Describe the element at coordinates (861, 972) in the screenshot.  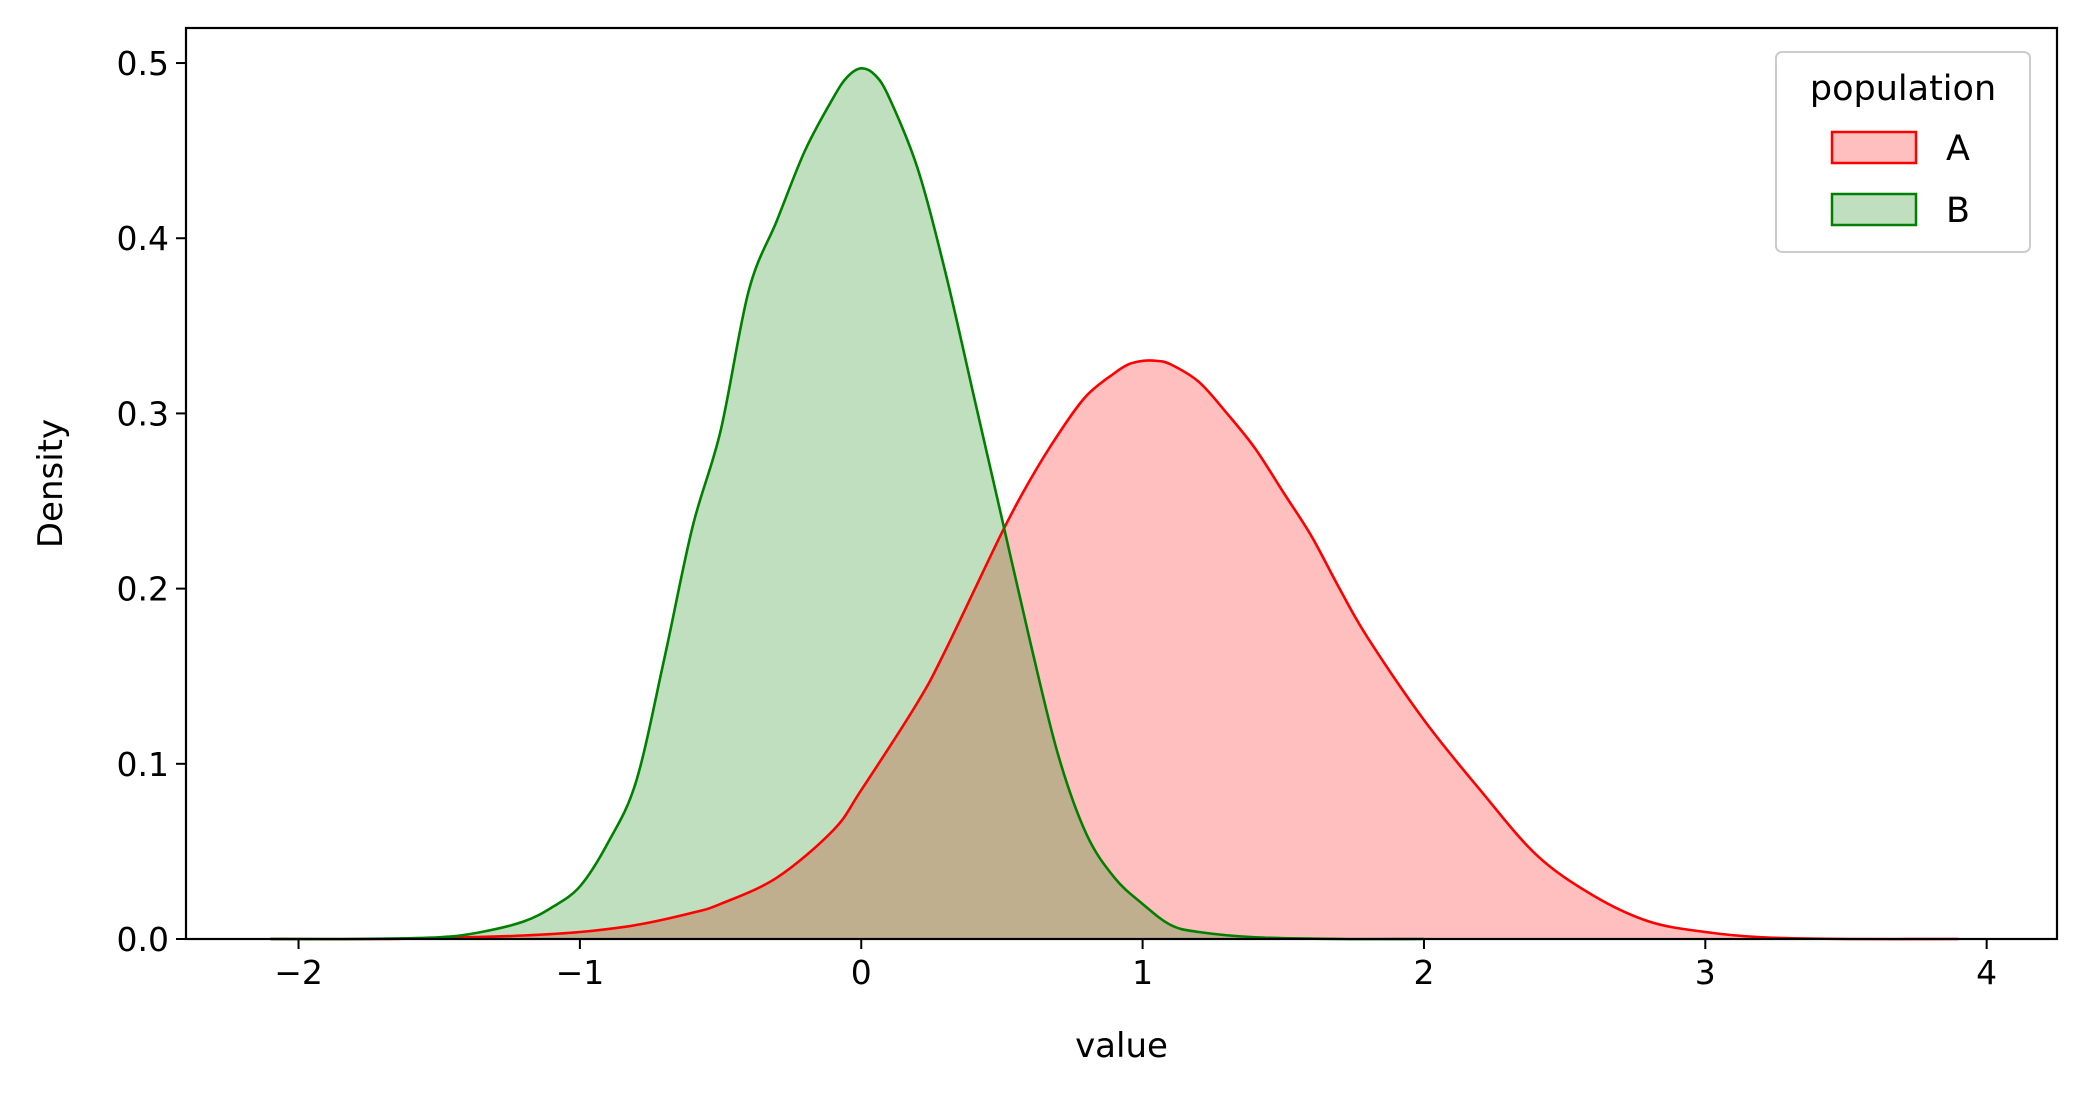
I see `x-tick-label: 0` at that location.